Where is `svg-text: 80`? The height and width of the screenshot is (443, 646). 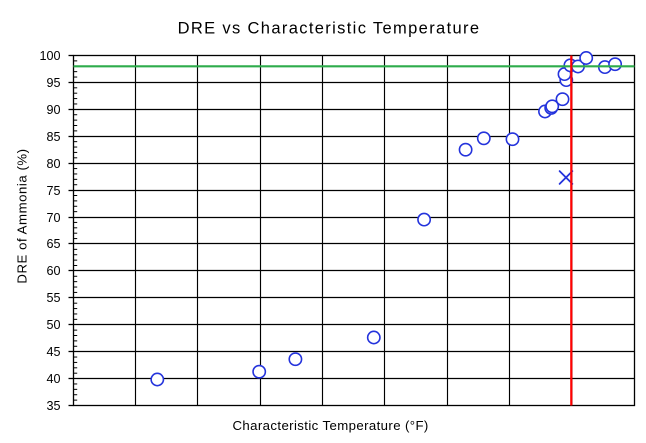 svg-text: 80 is located at coordinates (53, 164).